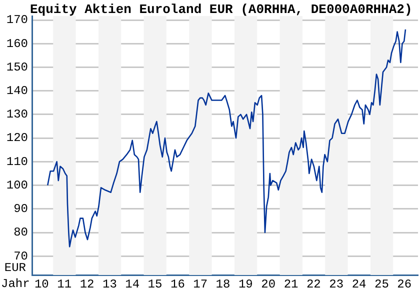 The image size is (420, 300). I want to click on y-tick-label: 100, so click(17, 185).